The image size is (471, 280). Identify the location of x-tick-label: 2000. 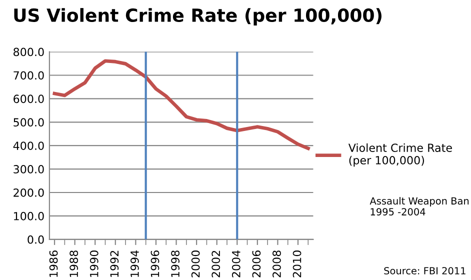
(195, 264).